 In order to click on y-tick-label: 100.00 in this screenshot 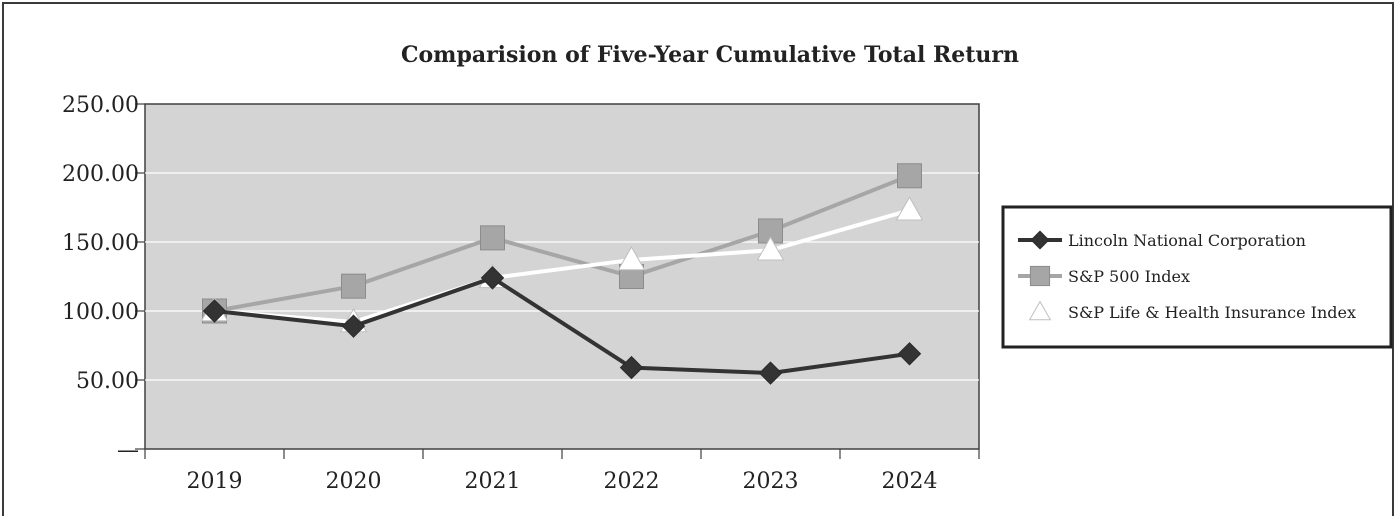, I will do `click(100, 312)`.